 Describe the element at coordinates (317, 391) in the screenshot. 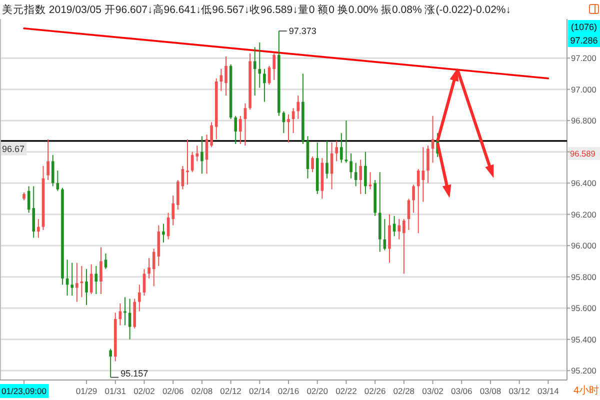

I see `x-tick-label: 02/20` at that location.